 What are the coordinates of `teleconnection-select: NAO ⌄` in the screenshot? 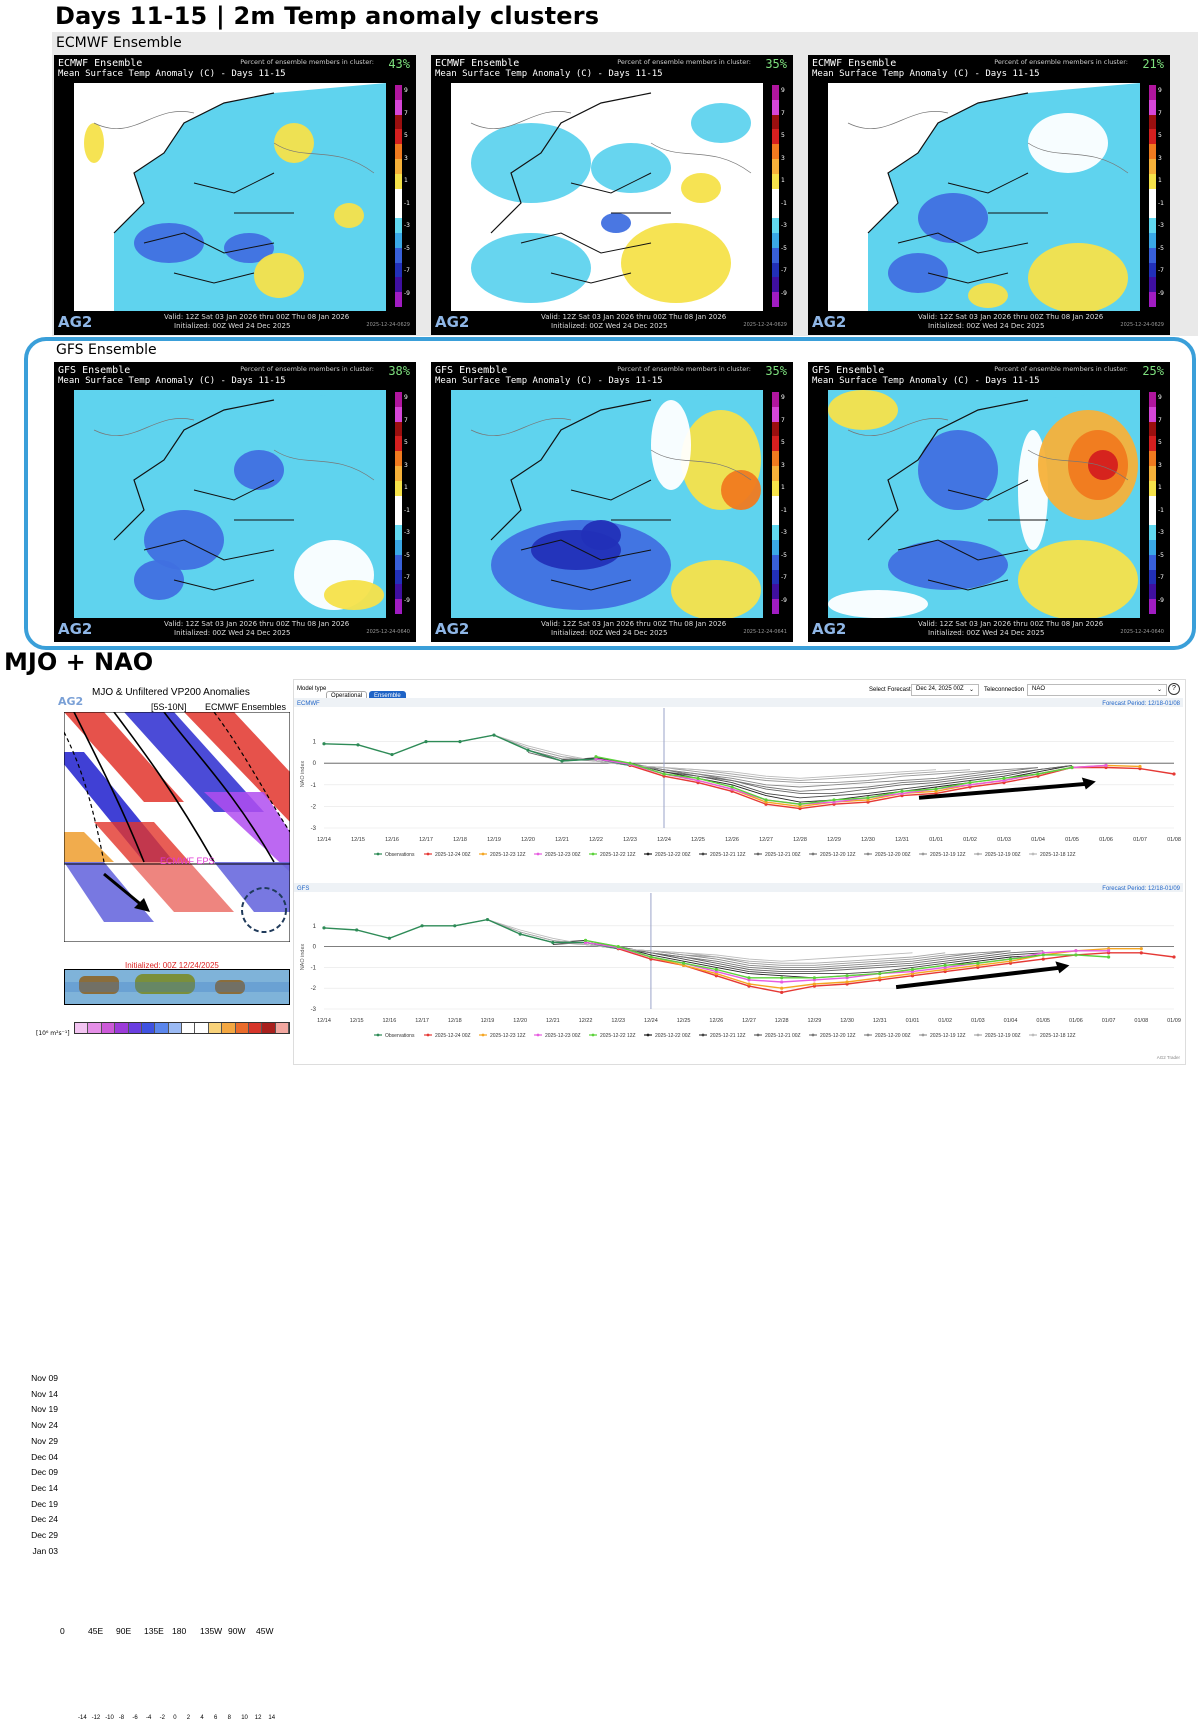 It's located at (1097, 690).